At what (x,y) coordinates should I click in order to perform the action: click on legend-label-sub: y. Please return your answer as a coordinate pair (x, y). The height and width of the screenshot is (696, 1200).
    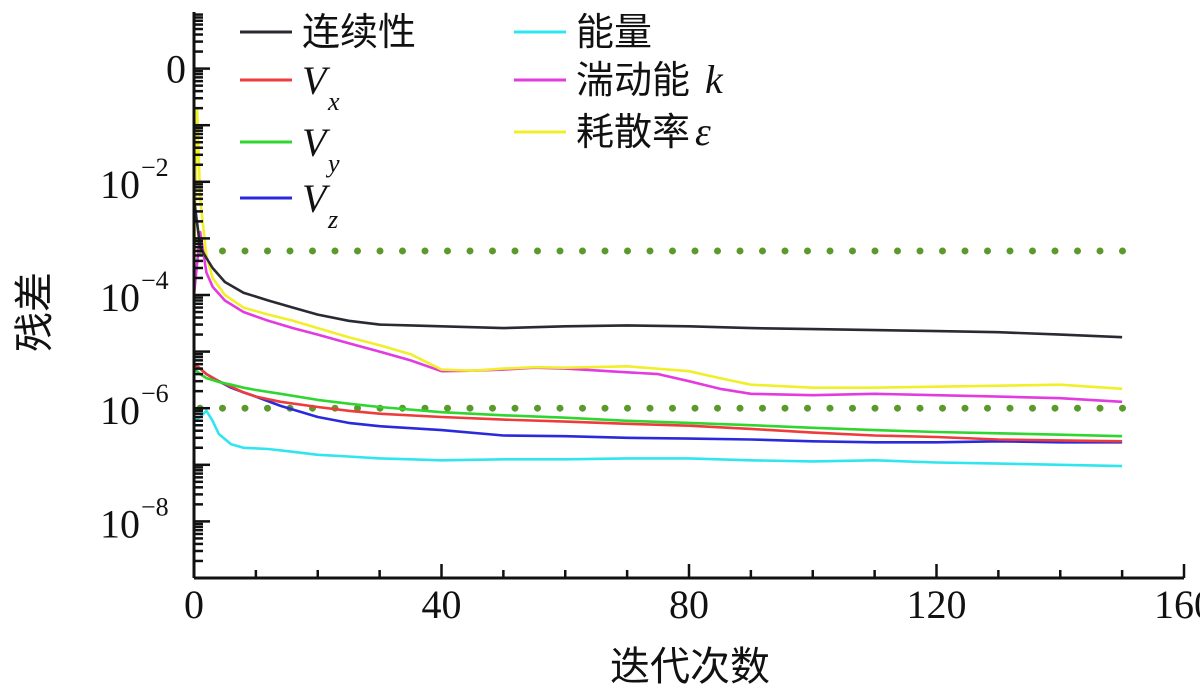
    Looking at the image, I should click on (332, 163).